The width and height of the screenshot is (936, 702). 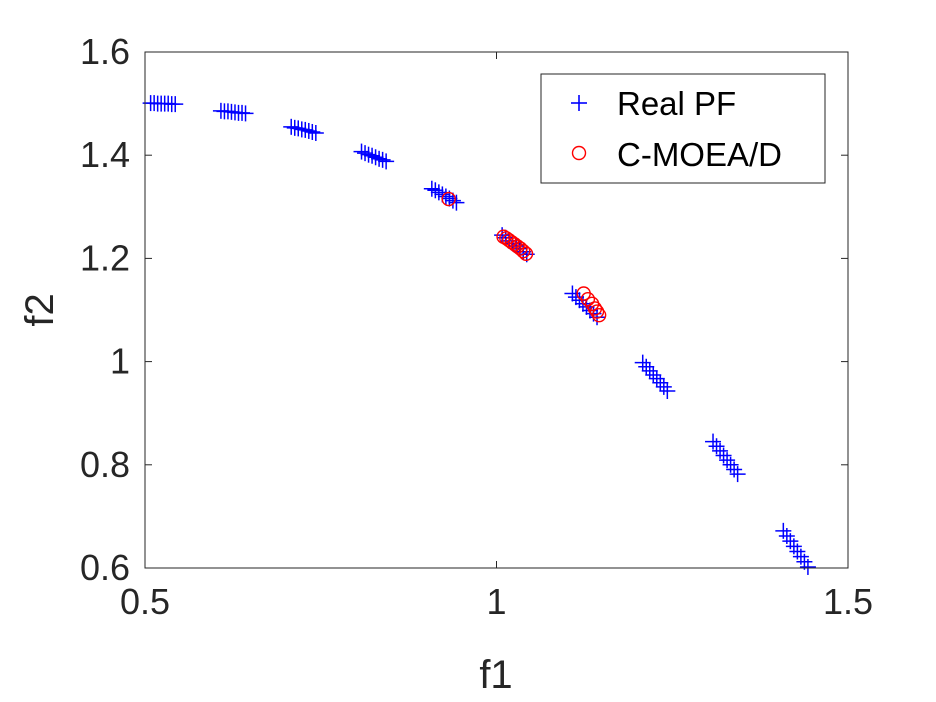 I want to click on y-axis-label: f2, so click(x=40, y=309).